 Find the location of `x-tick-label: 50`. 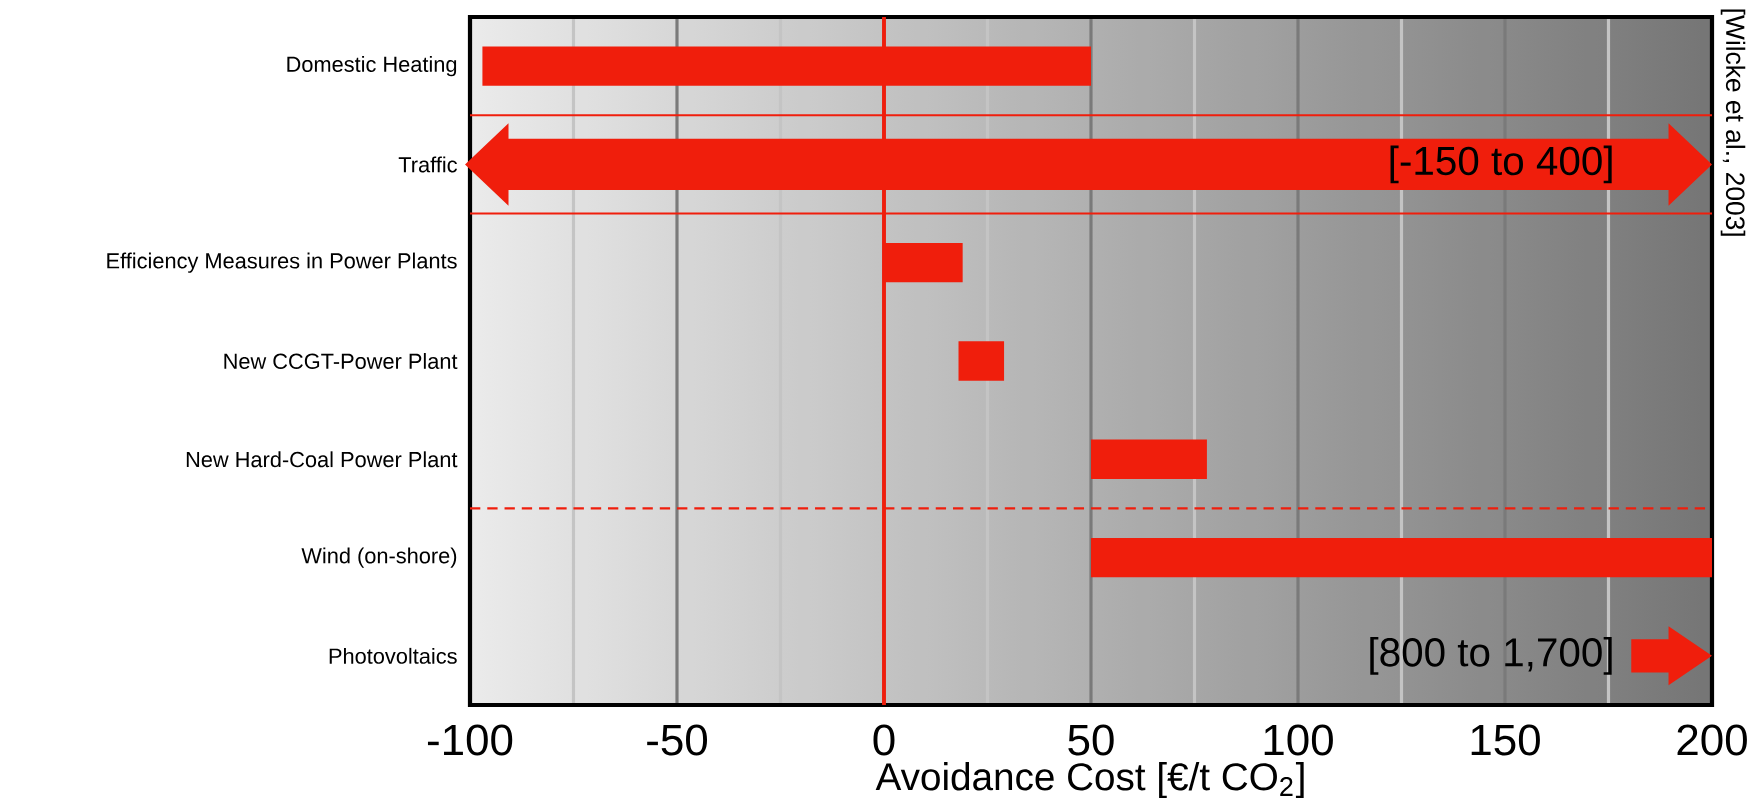

x-tick-label: 50 is located at coordinates (1091, 740).